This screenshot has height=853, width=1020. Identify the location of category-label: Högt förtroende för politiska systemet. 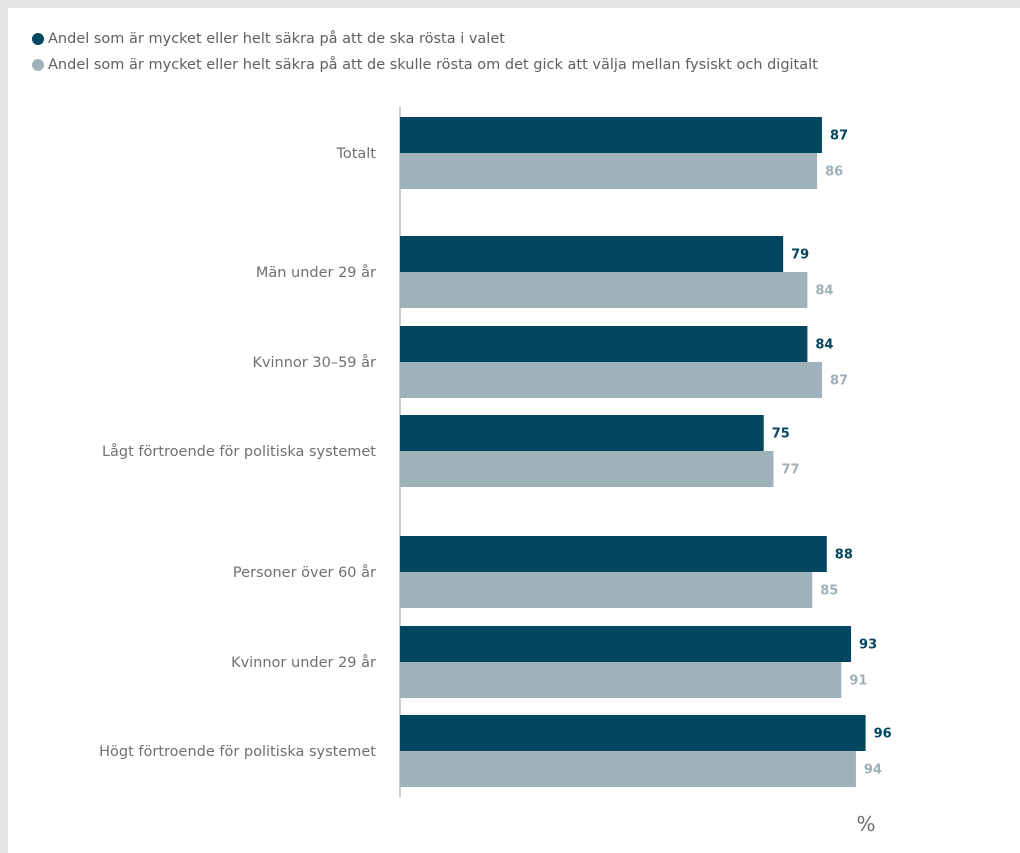
(237, 752).